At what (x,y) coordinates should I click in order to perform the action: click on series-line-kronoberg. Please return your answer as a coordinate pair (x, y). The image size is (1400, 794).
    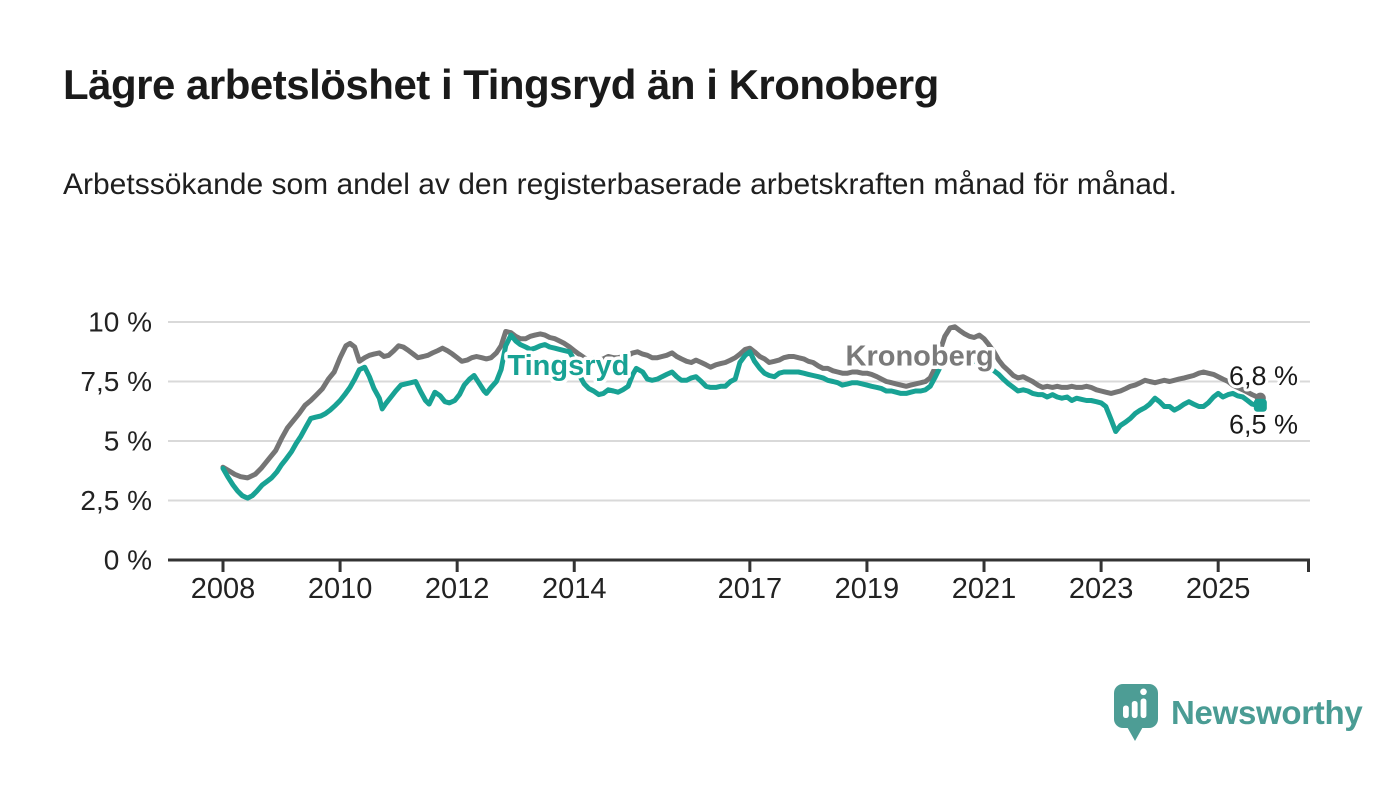
    Looking at the image, I should click on (741, 402).